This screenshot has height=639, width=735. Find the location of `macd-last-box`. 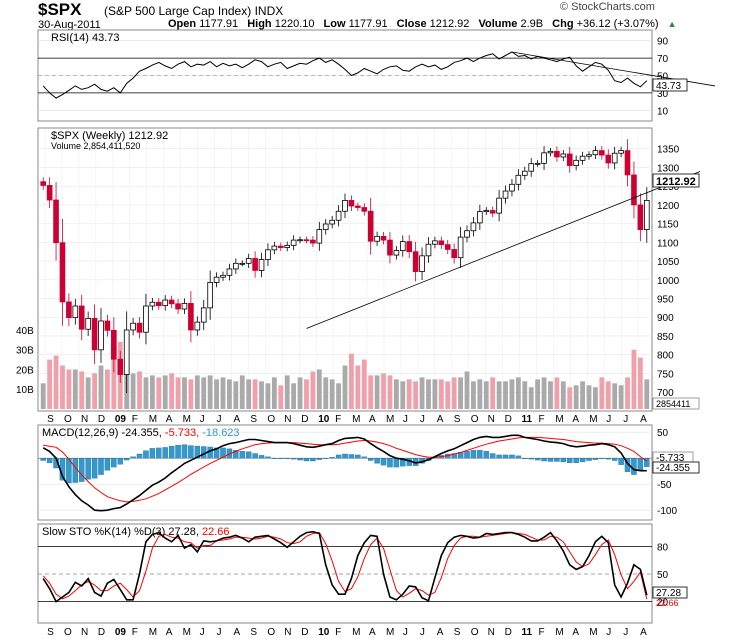

macd-last-box is located at coordinates (676, 467).